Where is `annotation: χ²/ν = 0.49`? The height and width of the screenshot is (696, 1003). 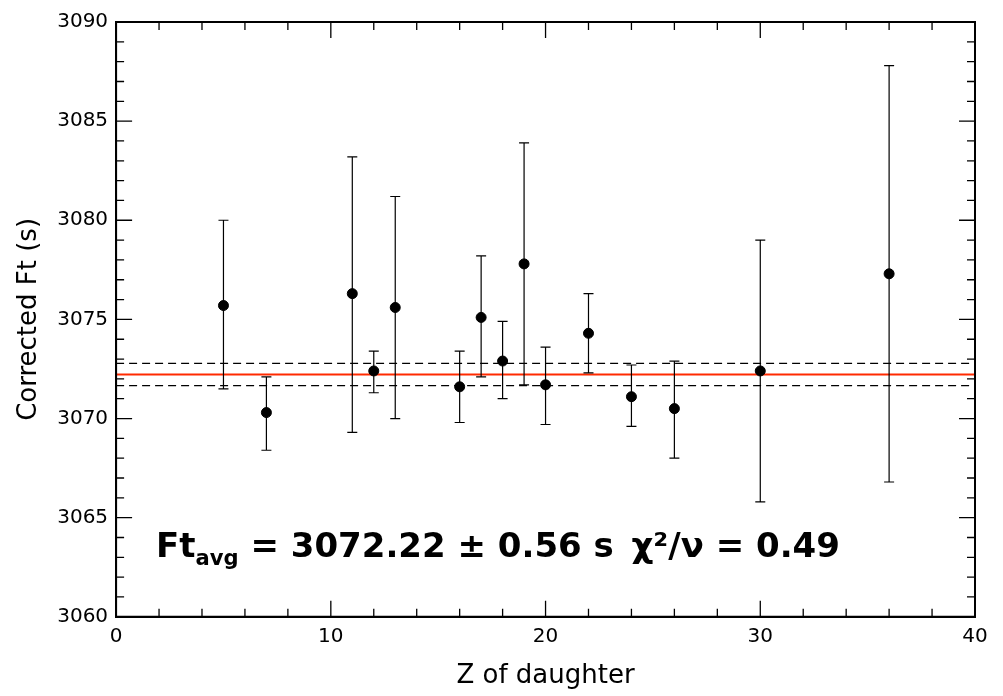 annotation: χ²/ν = 0.49 is located at coordinates (735, 544).